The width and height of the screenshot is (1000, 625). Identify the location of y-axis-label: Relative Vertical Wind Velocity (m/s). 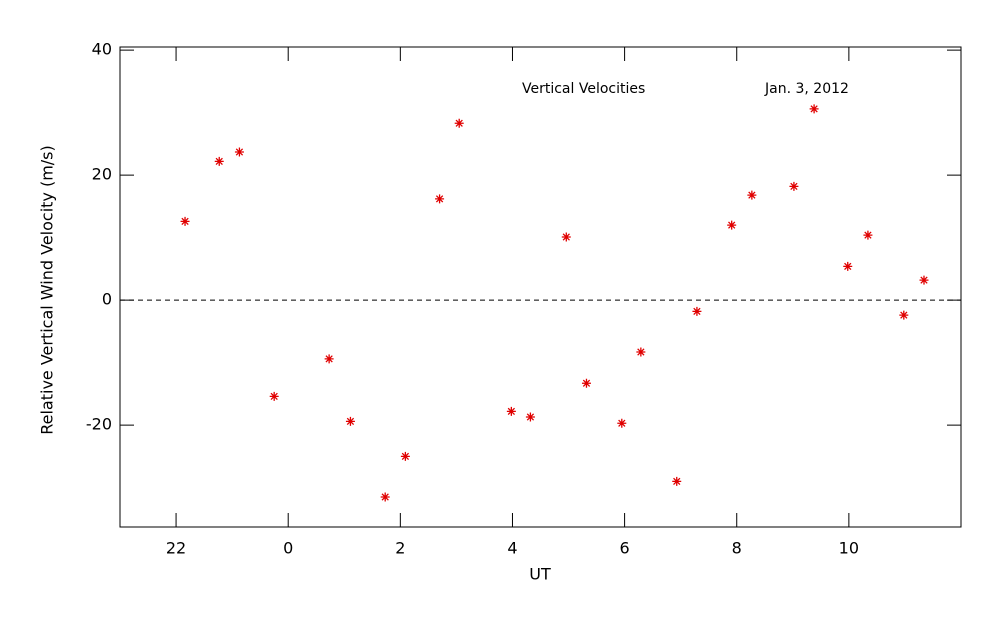
(47, 290).